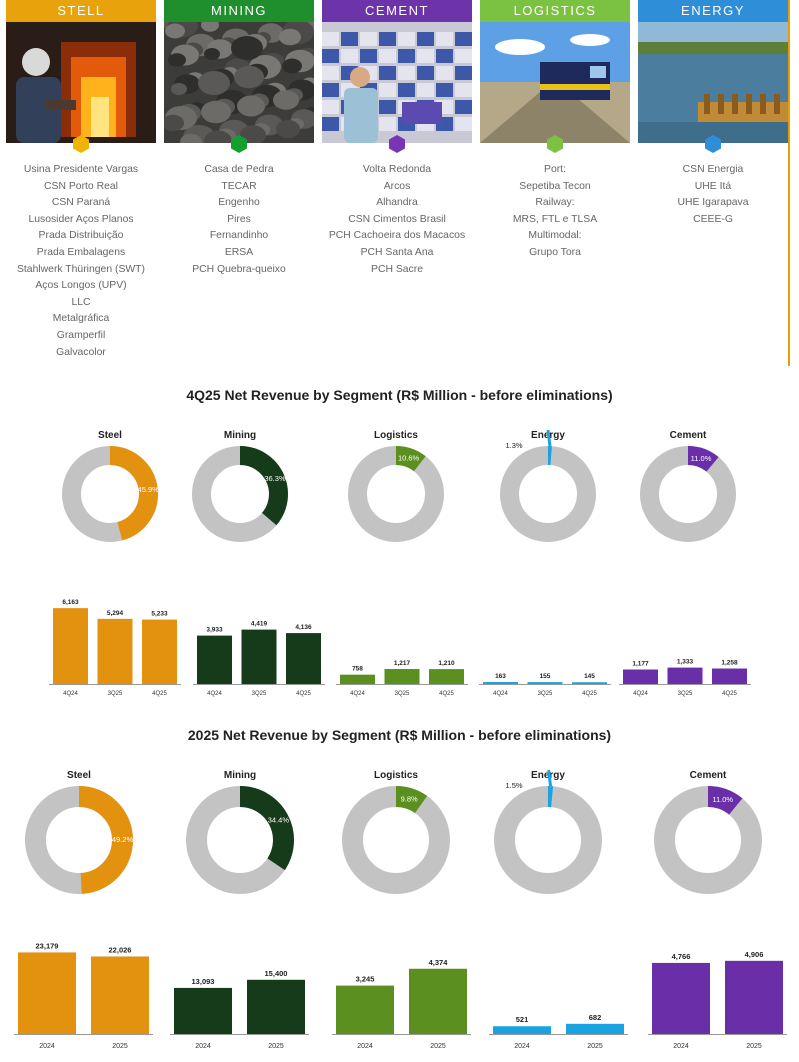 Image resolution: width=799 pixels, height=1062 pixels. What do you see at coordinates (708, 775) in the screenshot?
I see `donut-title: Cement` at bounding box center [708, 775].